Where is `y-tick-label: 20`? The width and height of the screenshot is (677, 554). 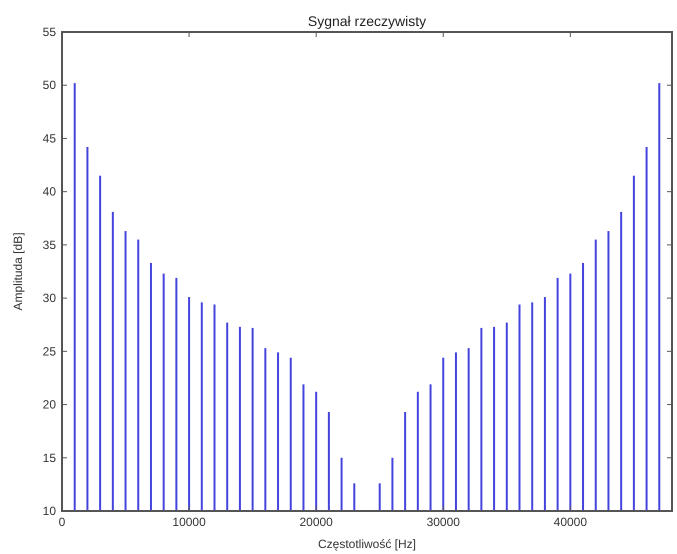
y-tick-label: 20 is located at coordinates (49, 405).